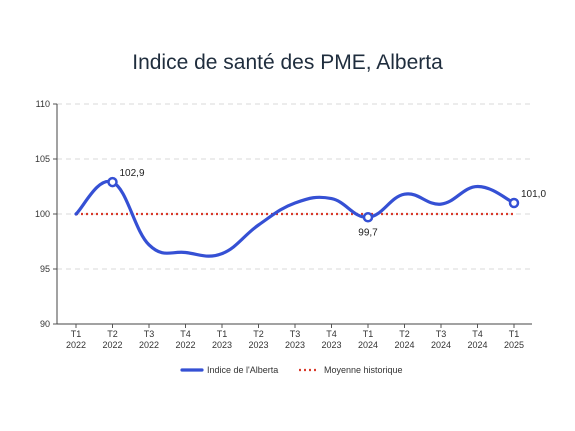  I want to click on y-tick-label: 90, so click(45, 324).